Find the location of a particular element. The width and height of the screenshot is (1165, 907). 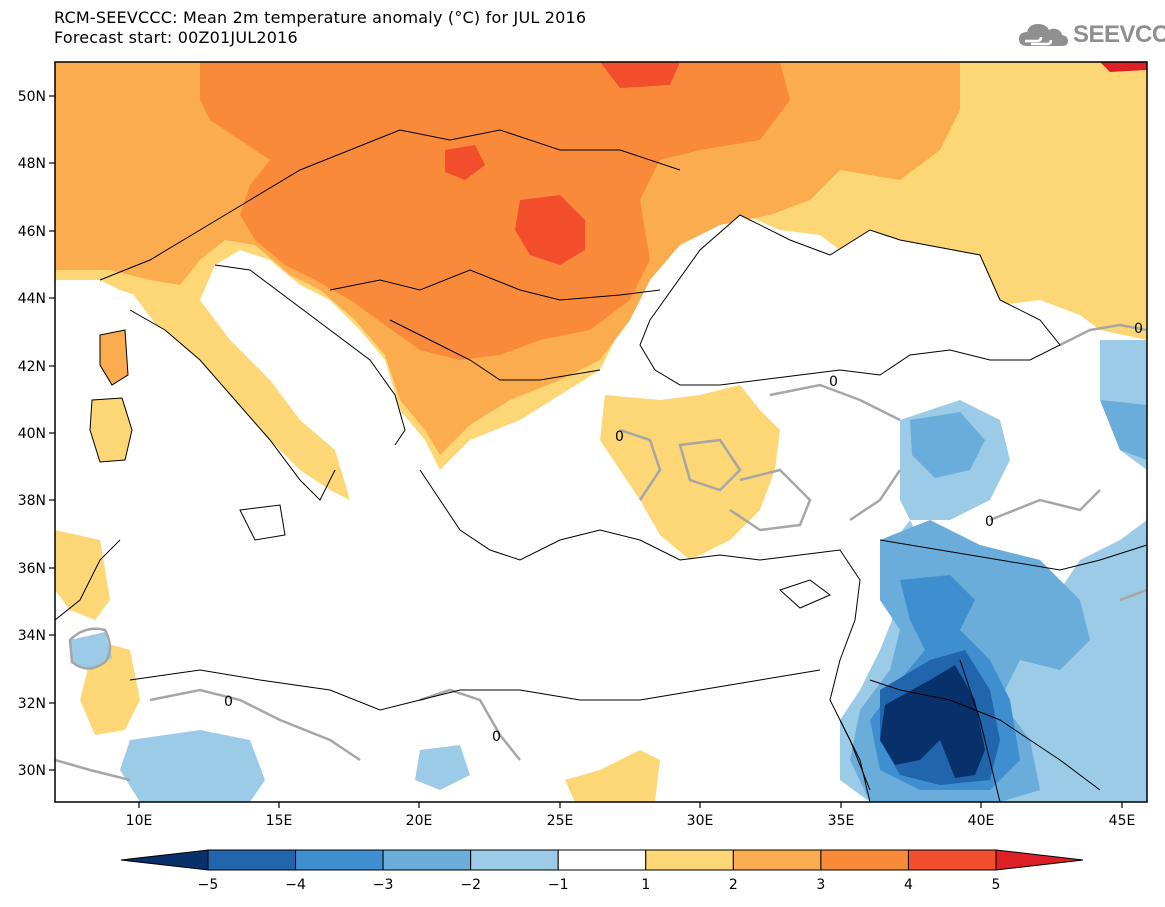

colorbar-extend-max is located at coordinates (1039, 860).